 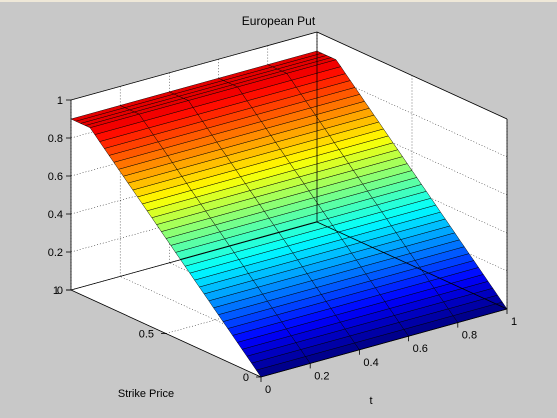 What do you see at coordinates (278, 21) in the screenshot?
I see `chart-title: European Put` at bounding box center [278, 21].